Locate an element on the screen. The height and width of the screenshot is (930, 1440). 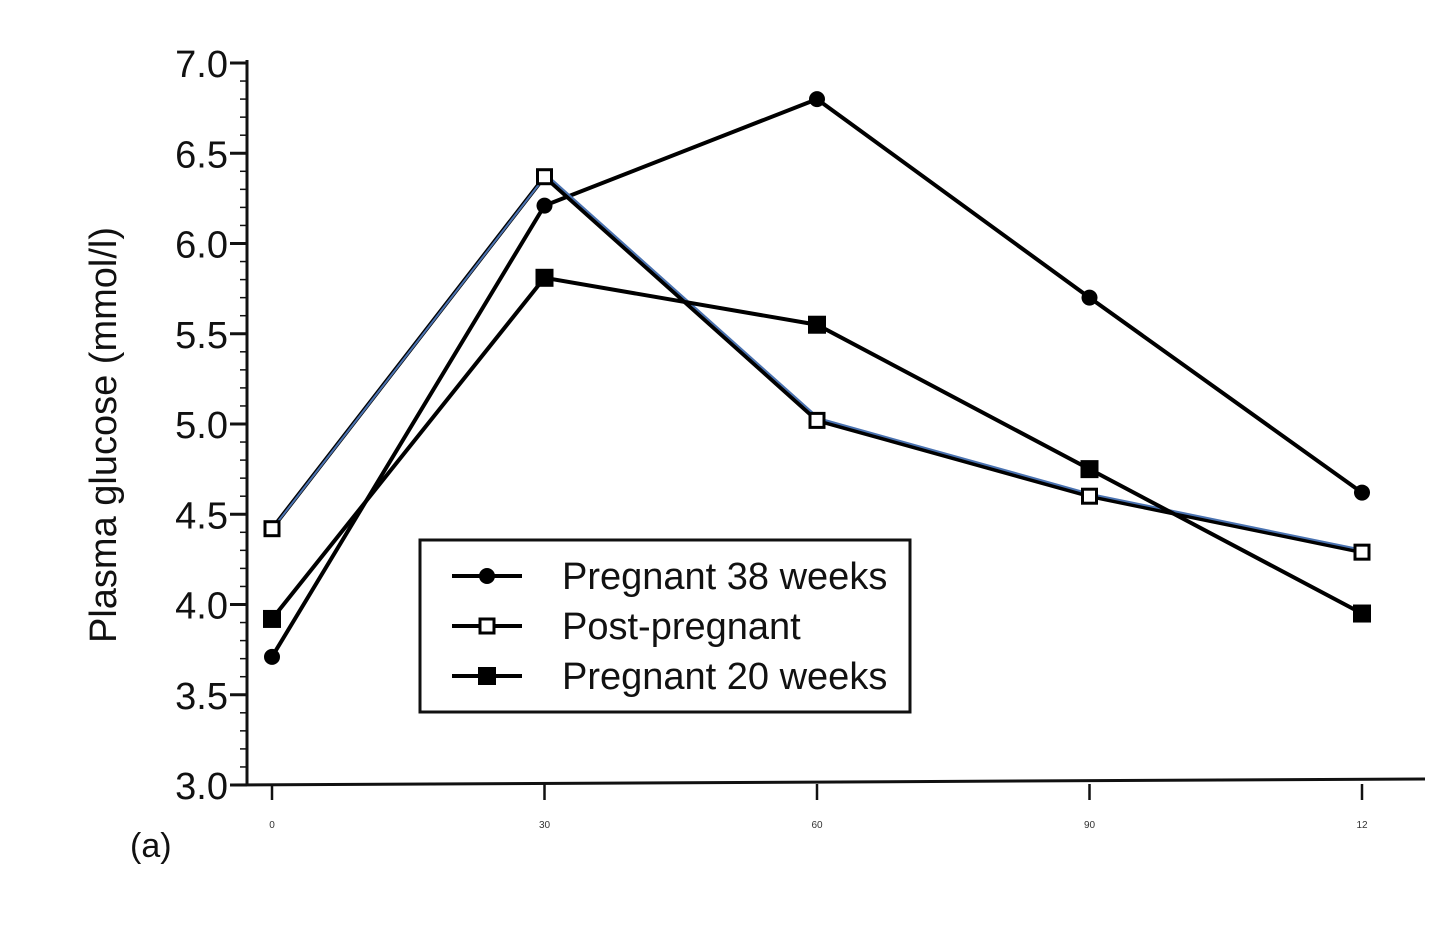
x-tick-label: 60 is located at coordinates (817, 825).